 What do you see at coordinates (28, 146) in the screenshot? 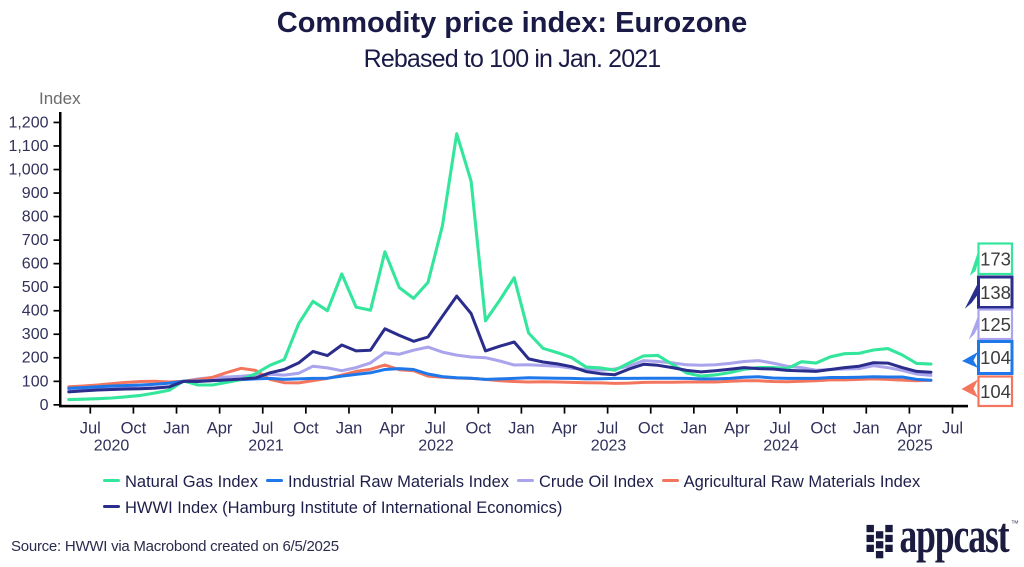
I see `svg-text: 1,100` at bounding box center [28, 146].